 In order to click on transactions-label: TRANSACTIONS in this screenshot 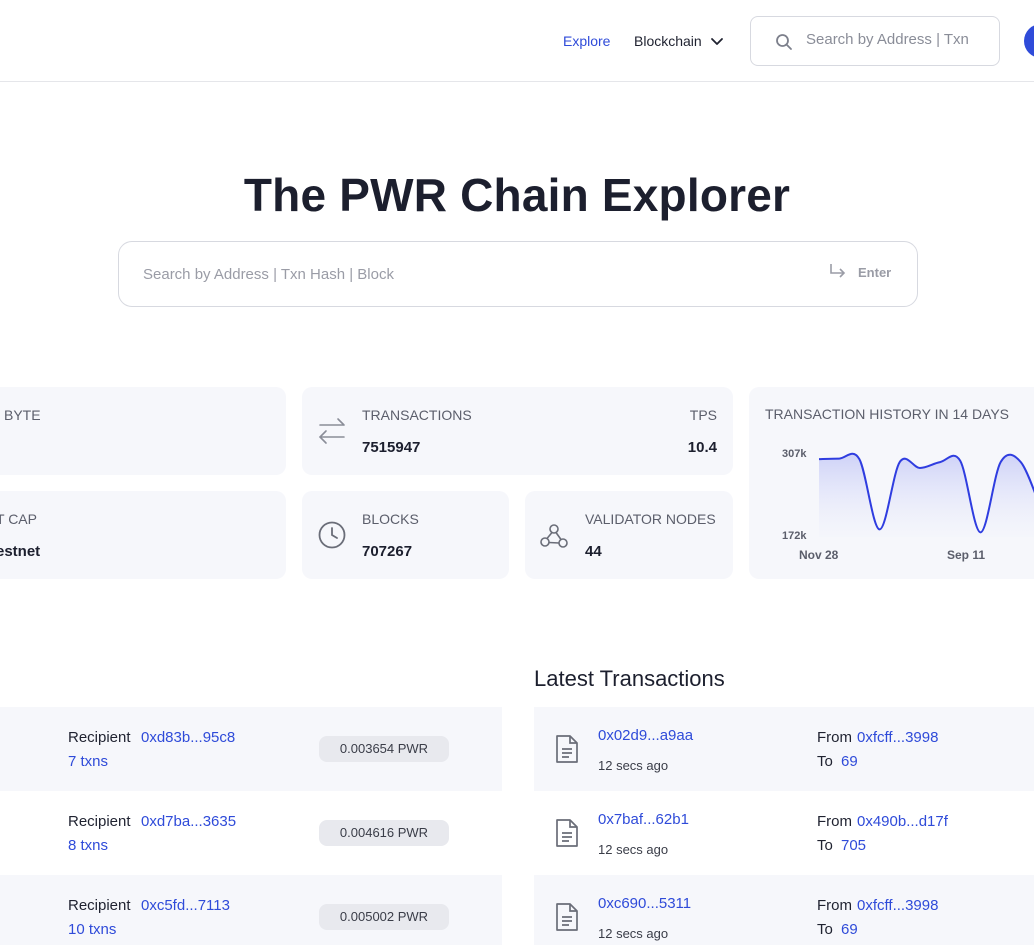, I will do `click(417, 415)`.